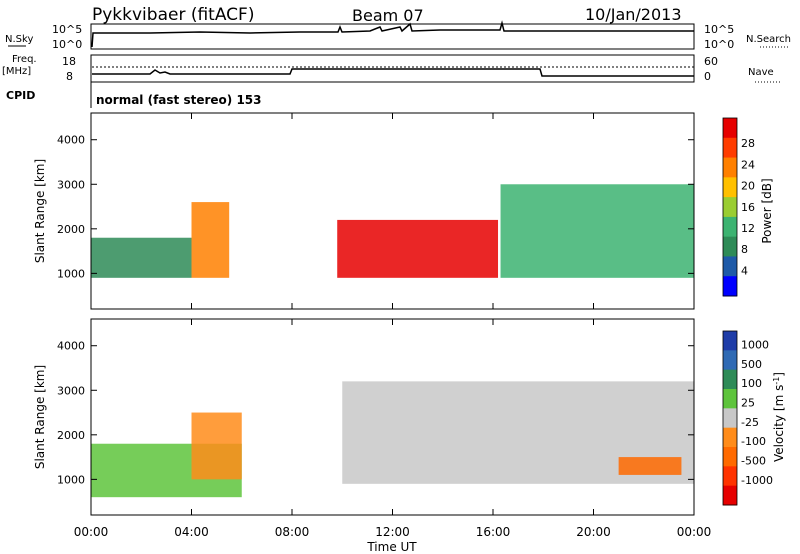 The image size is (800, 554). What do you see at coordinates (748, 186) in the screenshot?
I see `colorbar-tick-2: 20` at bounding box center [748, 186].